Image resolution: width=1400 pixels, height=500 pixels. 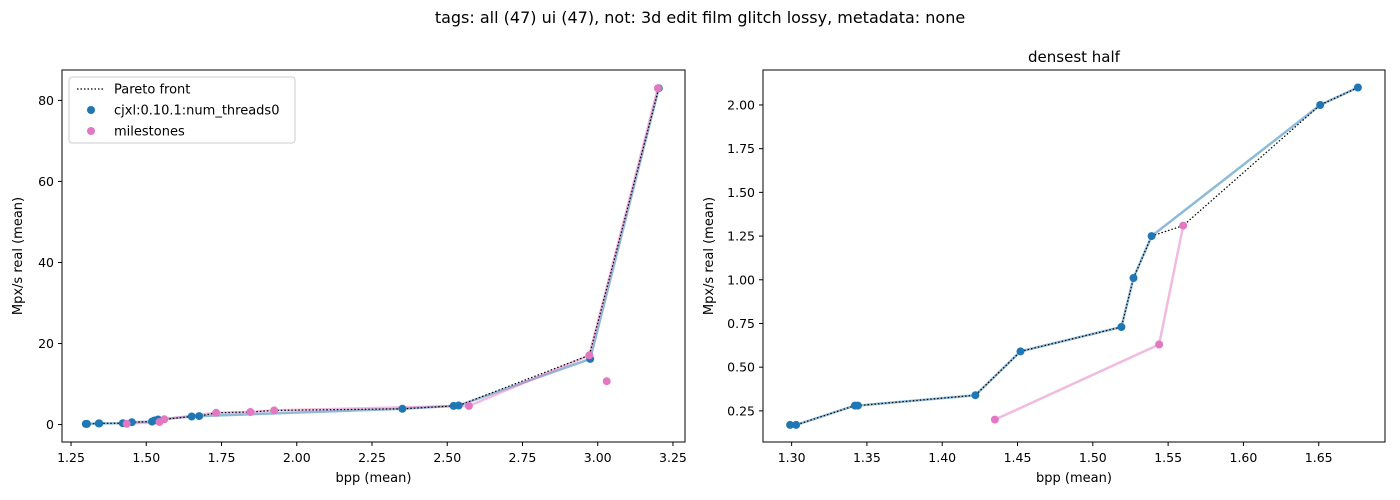 What do you see at coordinates (741, 323) in the screenshot?
I see `y-tick-label: 0.75` at bounding box center [741, 323].